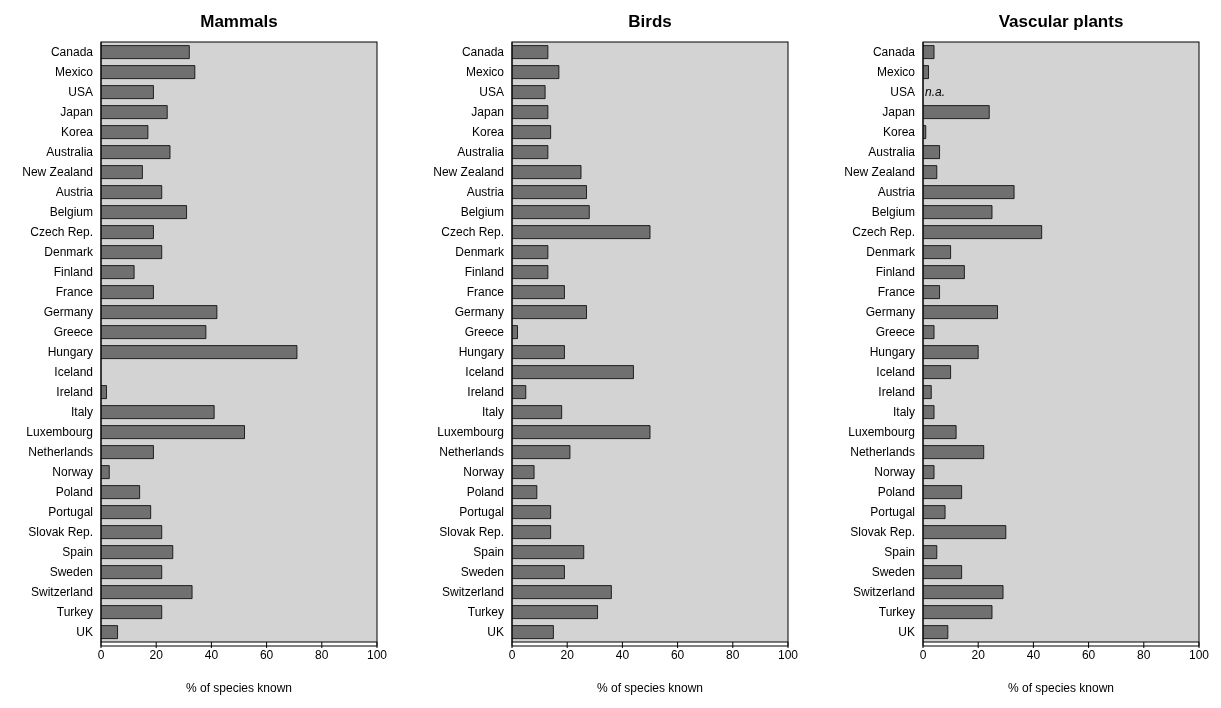 This screenshot has height=708, width=1221. What do you see at coordinates (1061, 22) in the screenshot?
I see `chart-title: Vascular plants` at bounding box center [1061, 22].